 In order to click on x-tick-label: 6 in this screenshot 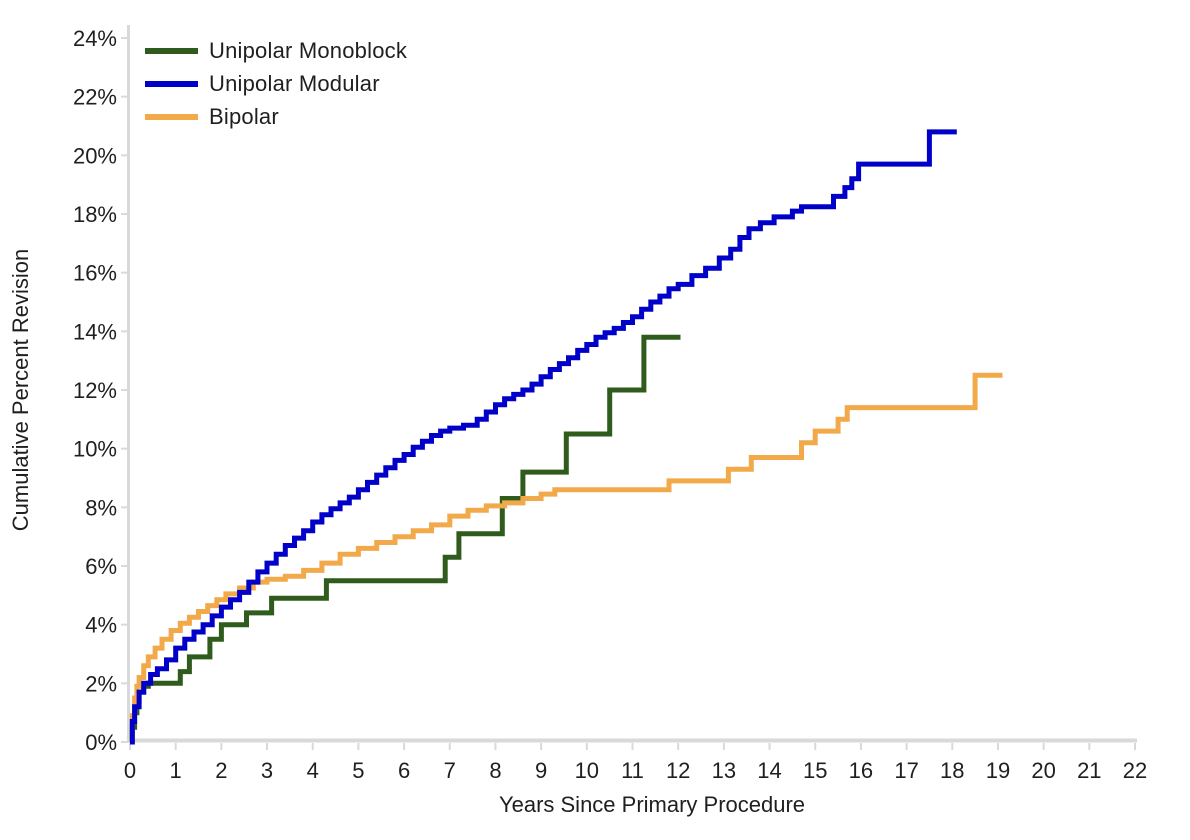, I will do `click(404, 770)`.